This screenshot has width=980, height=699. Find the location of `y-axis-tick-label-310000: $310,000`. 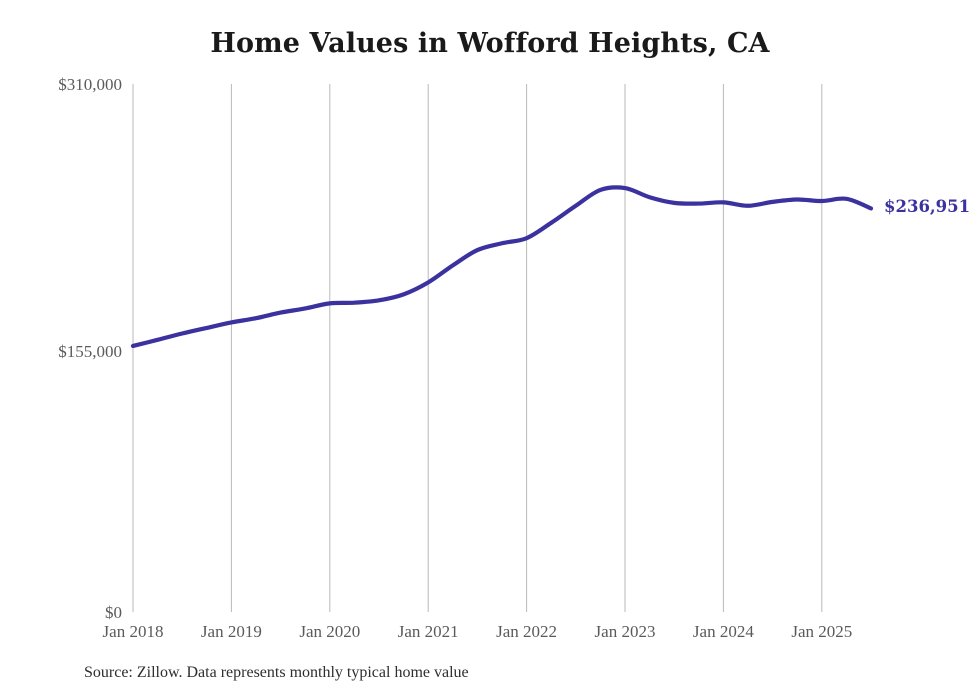

y-axis-tick-label-310000: $310,000 is located at coordinates (90, 84).